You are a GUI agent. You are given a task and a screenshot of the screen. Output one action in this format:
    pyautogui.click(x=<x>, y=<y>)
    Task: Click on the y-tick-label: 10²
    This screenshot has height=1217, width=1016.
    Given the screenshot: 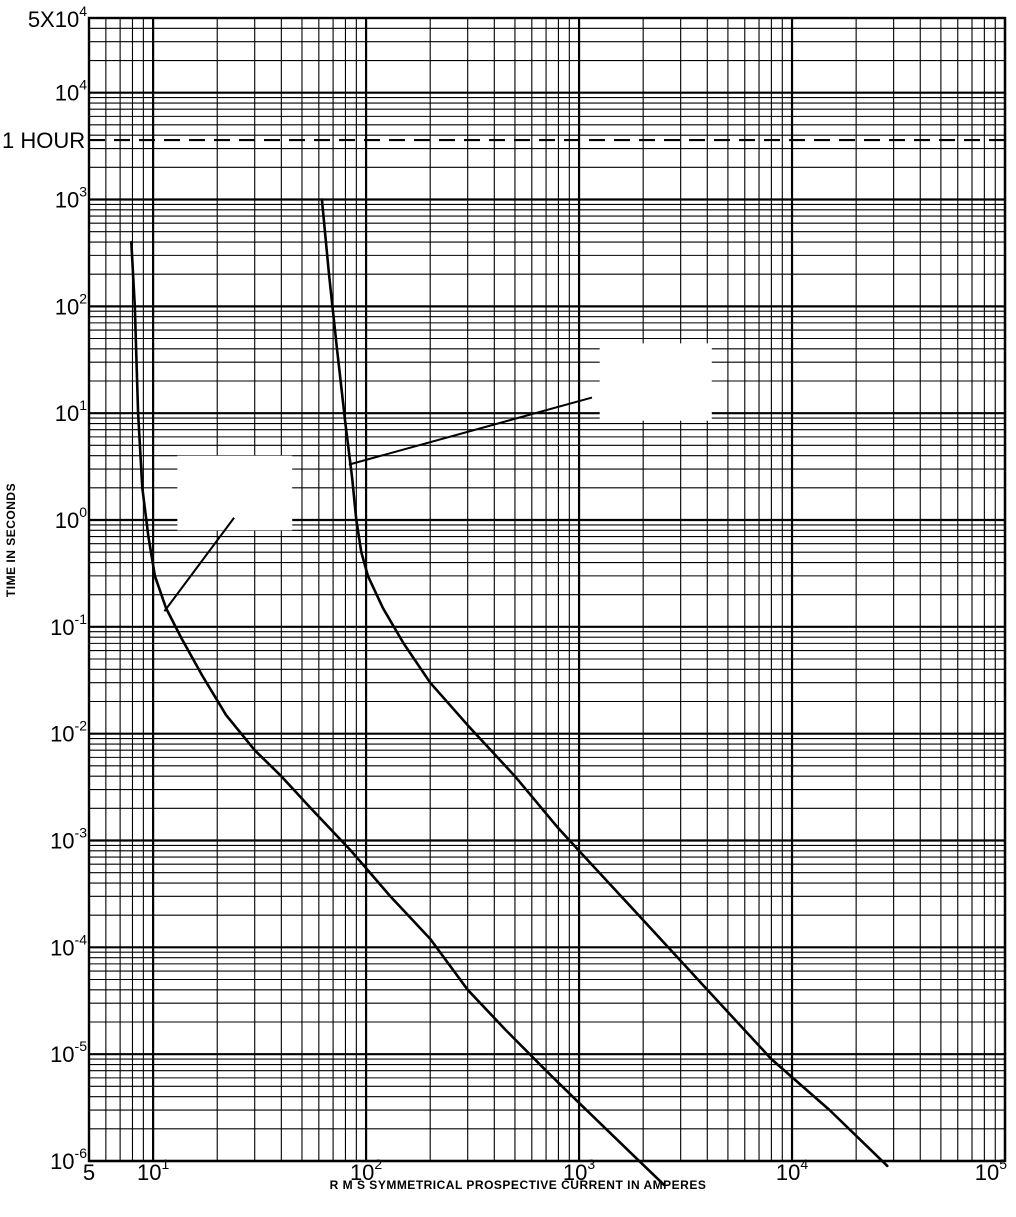 What is the action you would take?
    pyautogui.click(x=71, y=304)
    